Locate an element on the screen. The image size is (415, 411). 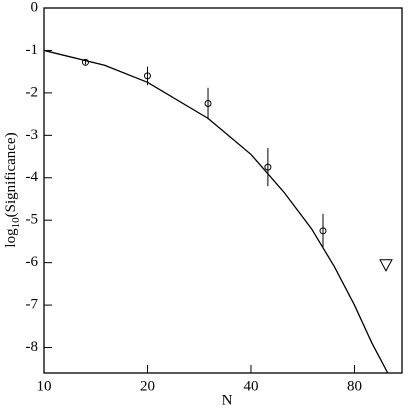
y-axis-label: log10(Significance) is located at coordinates (12, 189).